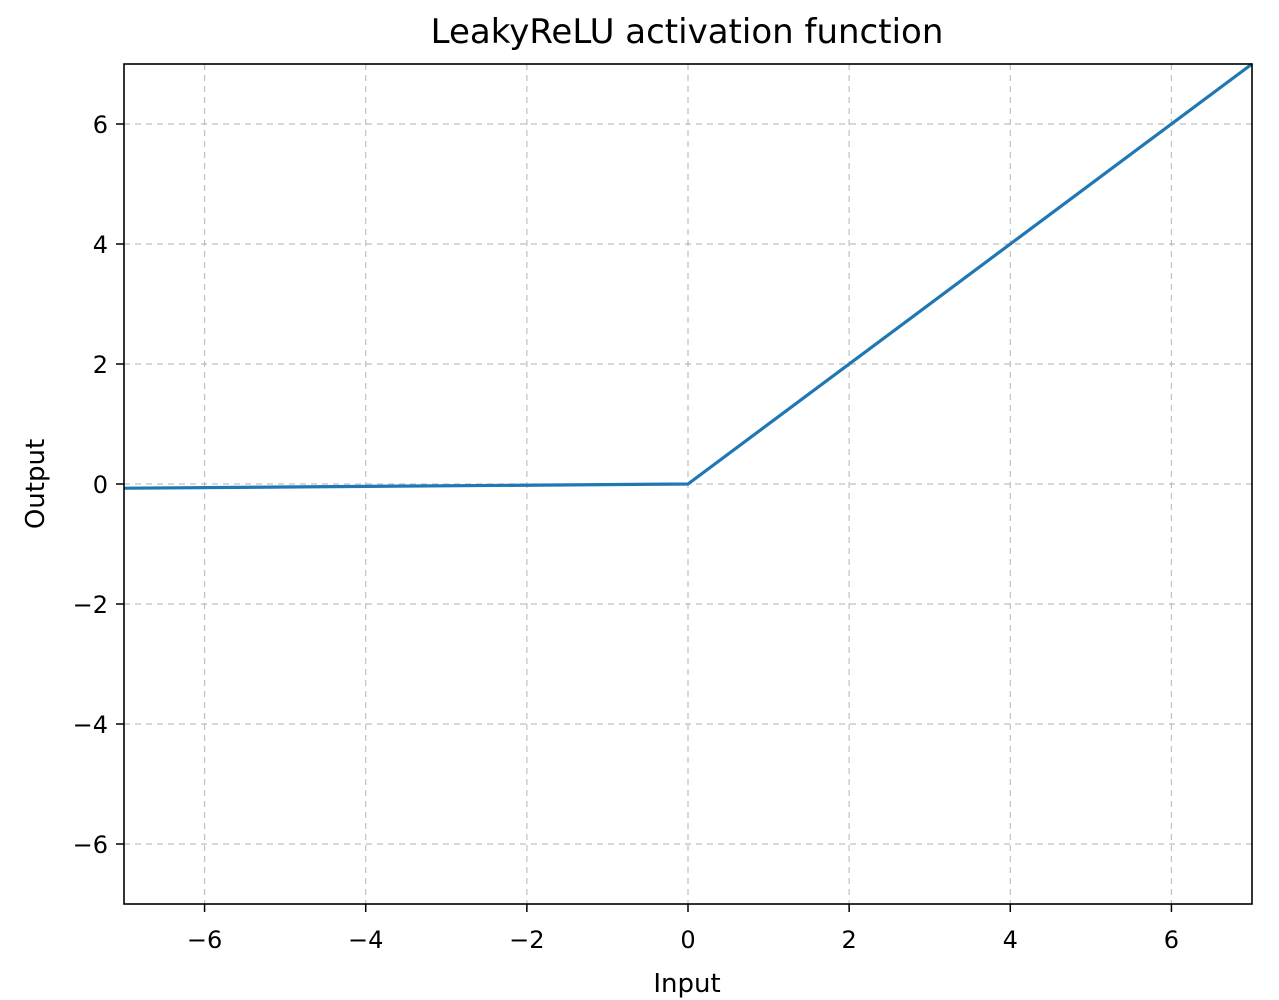  Describe the element at coordinates (100, 365) in the screenshot. I see `y-tick-label: 2` at that location.